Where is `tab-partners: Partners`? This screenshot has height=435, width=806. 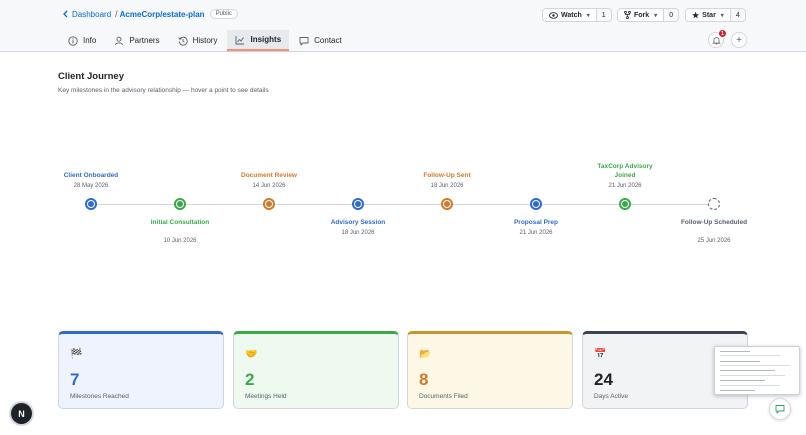
tab-partners: Partners is located at coordinates (136, 40).